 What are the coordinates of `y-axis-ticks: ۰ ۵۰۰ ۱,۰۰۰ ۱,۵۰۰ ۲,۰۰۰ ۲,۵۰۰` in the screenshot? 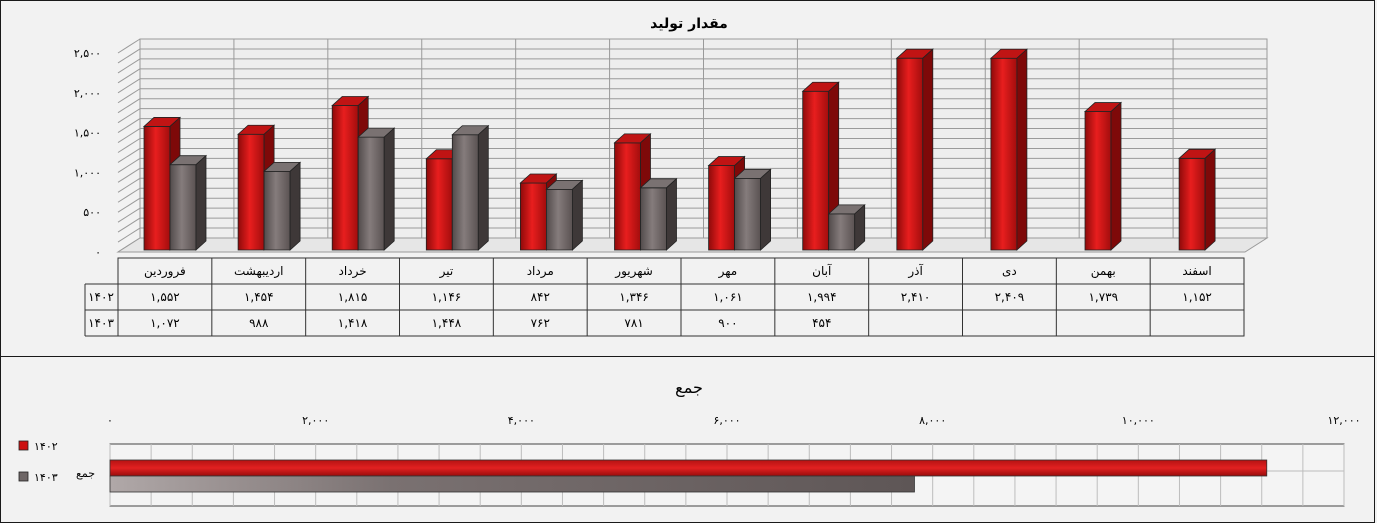 It's located at (87, 153).